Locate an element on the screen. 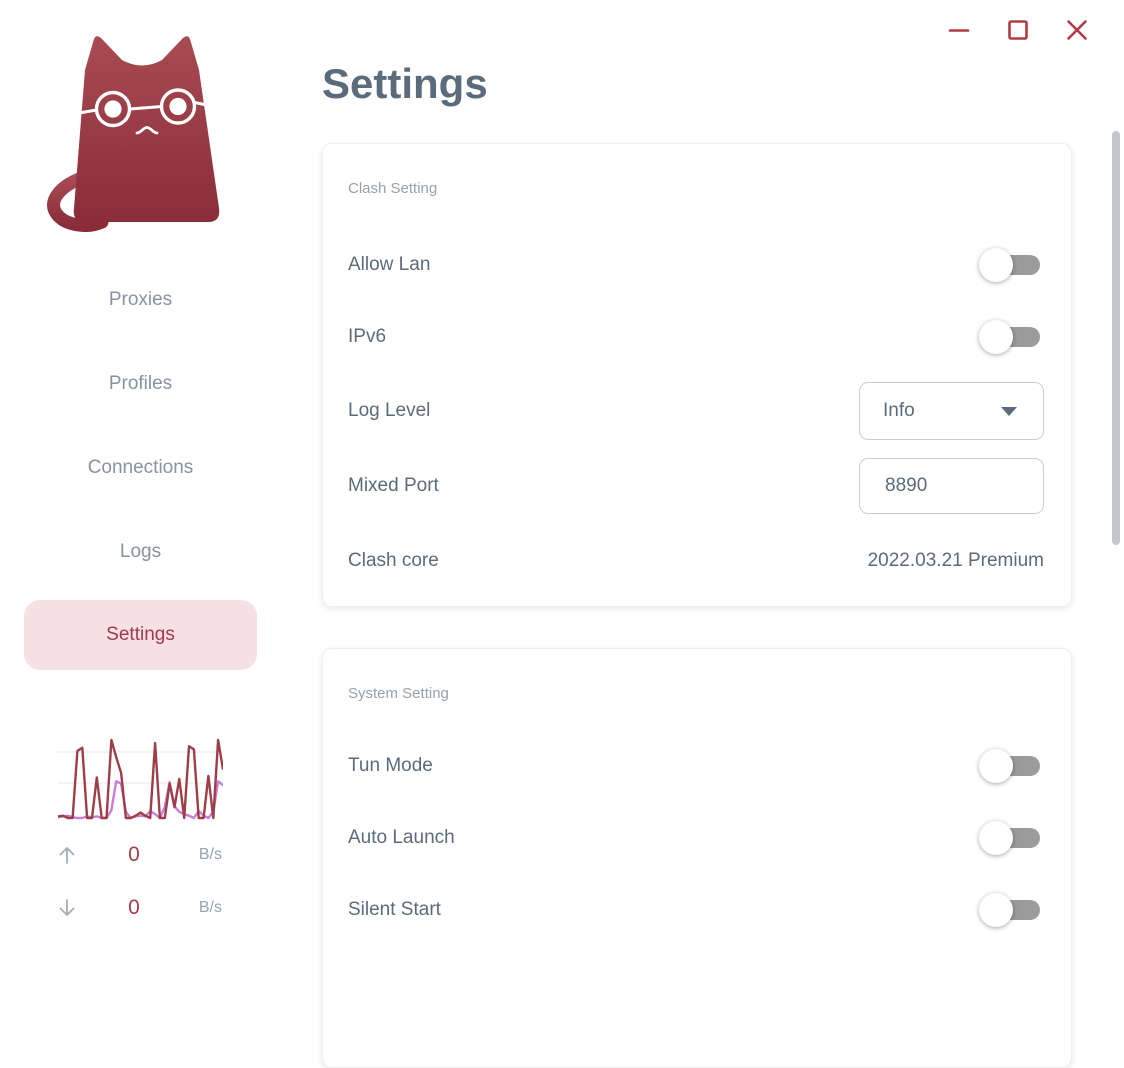 This screenshot has width=1124, height=1068. clash-cat-logo-icon is located at coordinates (133, 134).